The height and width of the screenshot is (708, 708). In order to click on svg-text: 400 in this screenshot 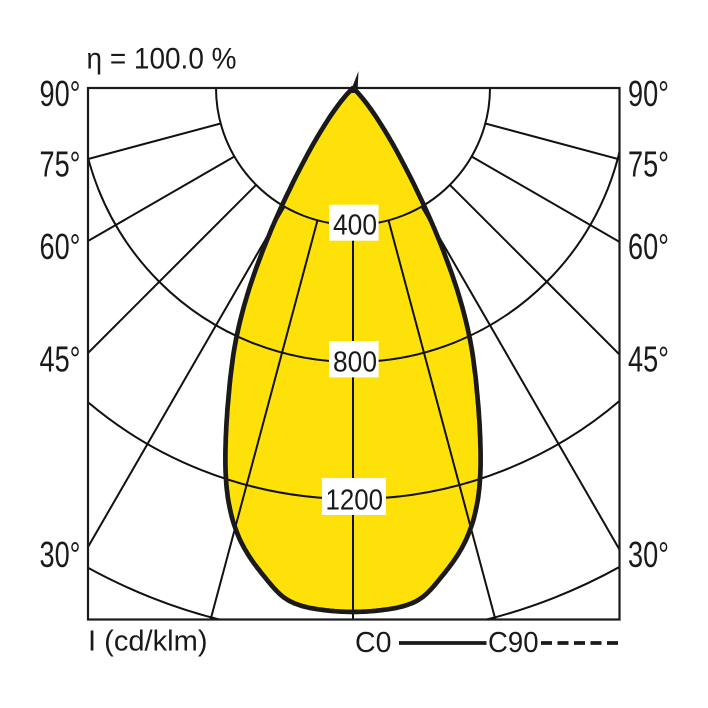, I will do `click(355, 226)`.